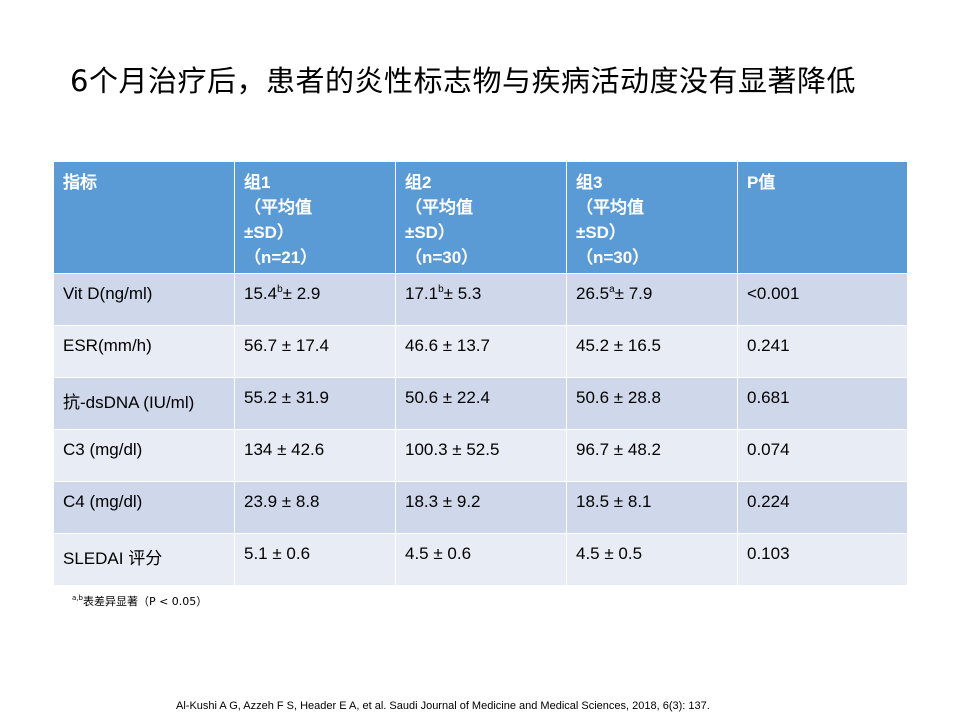  I want to click on cell-p-value: 0.241, so click(822, 351).